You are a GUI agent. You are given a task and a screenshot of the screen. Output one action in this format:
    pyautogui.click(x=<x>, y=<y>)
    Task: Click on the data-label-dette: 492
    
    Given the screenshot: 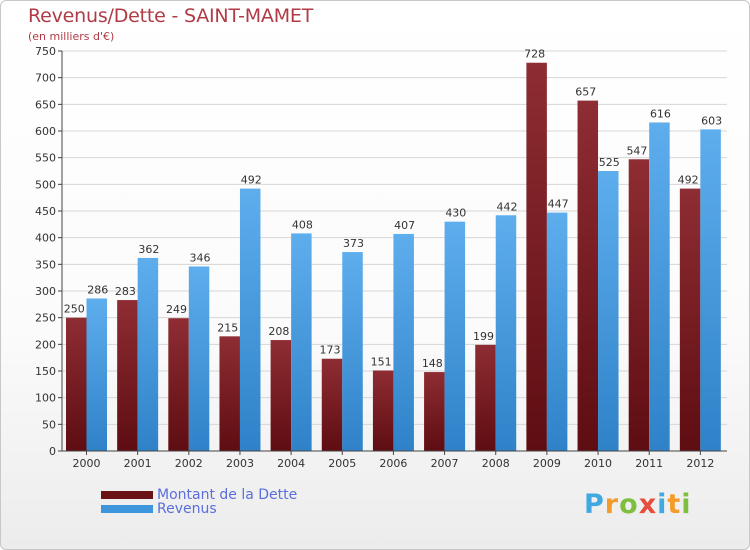 What is the action you would take?
    pyautogui.click(x=688, y=180)
    